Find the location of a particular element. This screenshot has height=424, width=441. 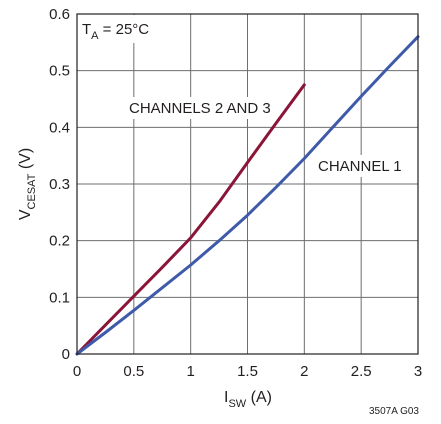

y-axis-label: VCESAT (V) is located at coordinates (27, 184).